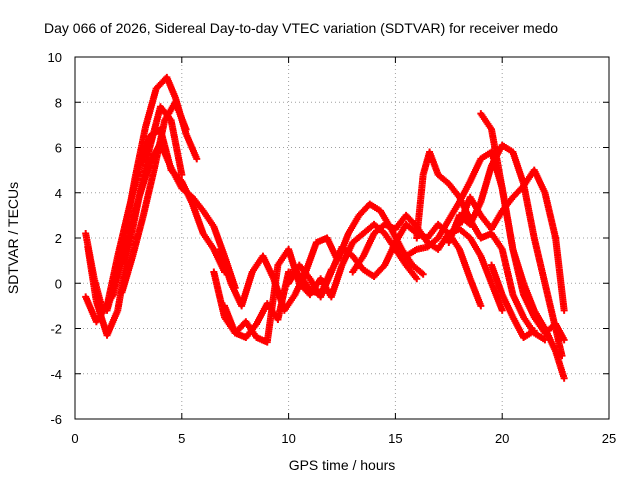 The height and width of the screenshot is (480, 640). What do you see at coordinates (13, 238) in the screenshot?
I see `y-axis-label: SDTVAR / TECUs` at bounding box center [13, 238].